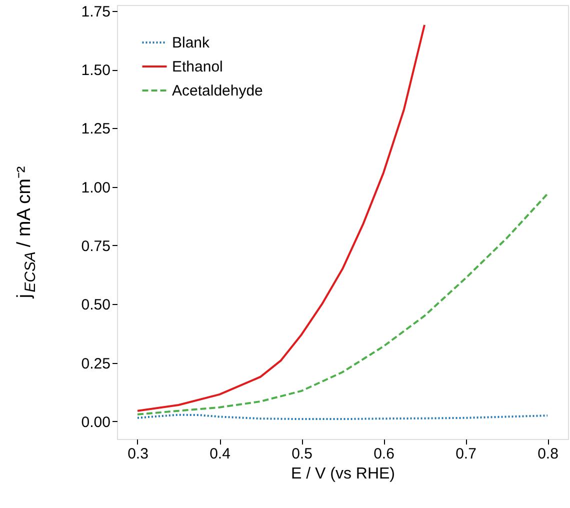 The height and width of the screenshot is (508, 570). What do you see at coordinates (384, 454) in the screenshot?
I see `x-tick-label: 0.6` at bounding box center [384, 454].